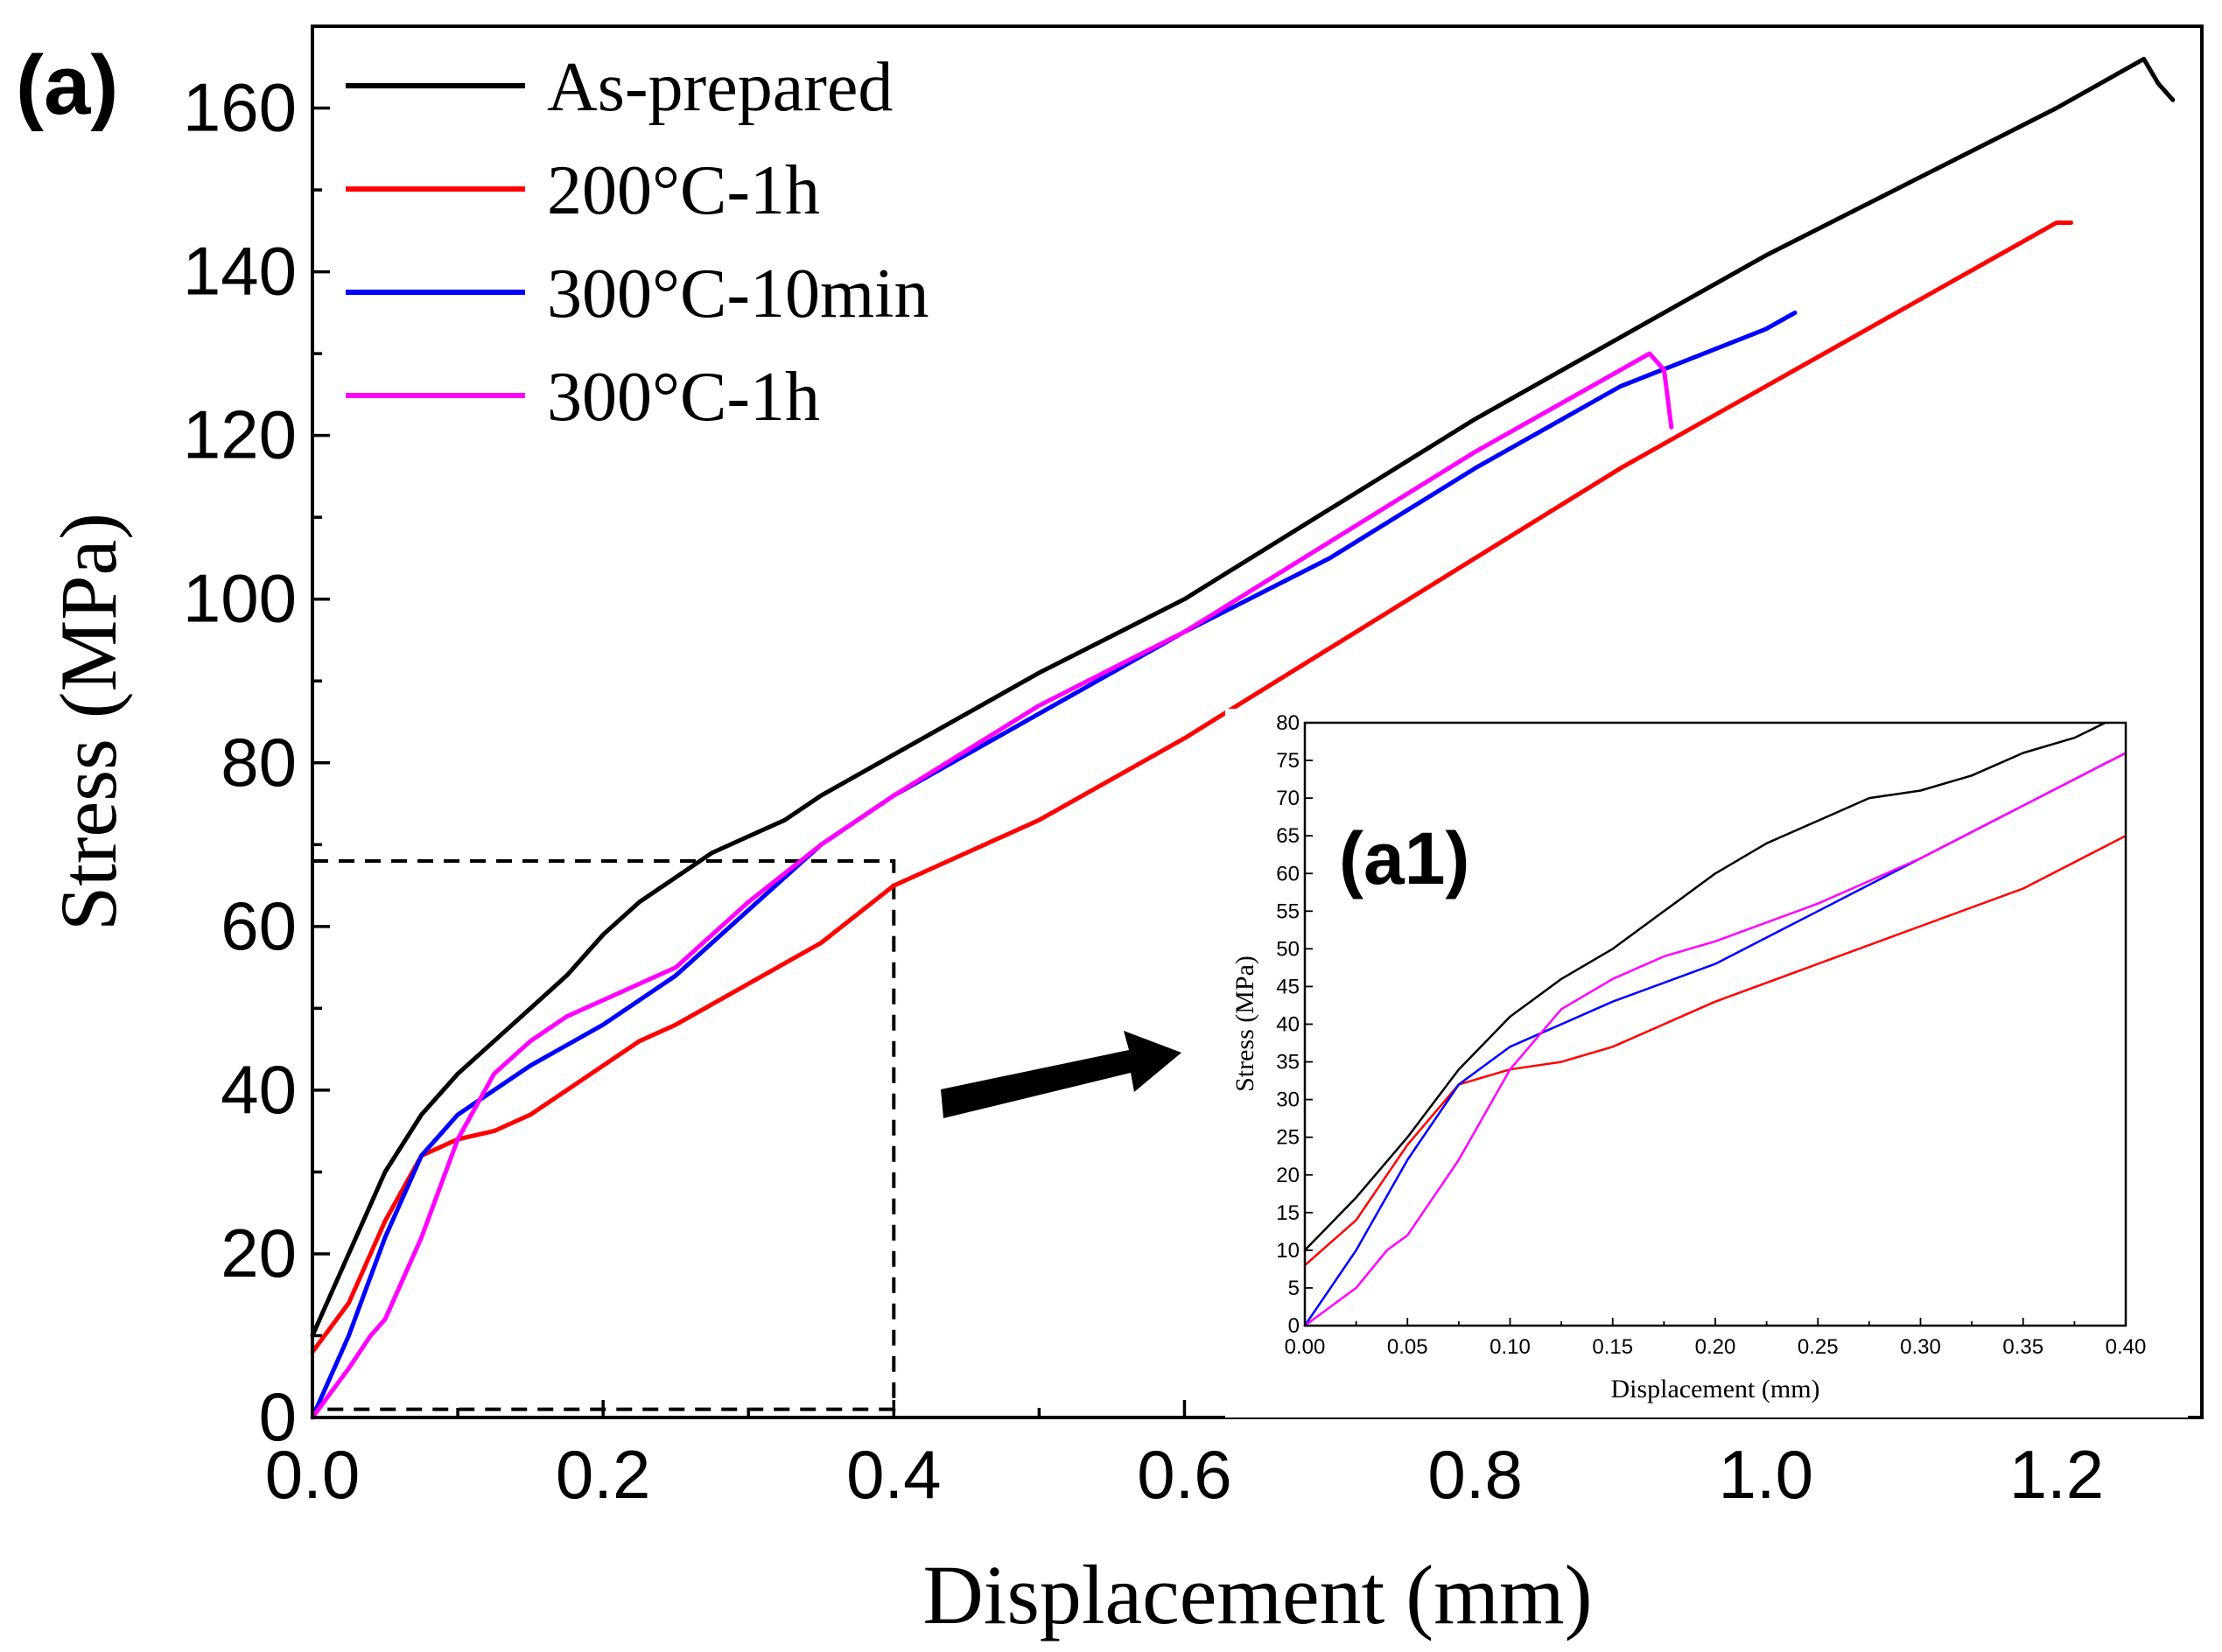 This screenshot has width=2222, height=1652. I want to click on inset-y-tick-label: 60, so click(1288, 874).